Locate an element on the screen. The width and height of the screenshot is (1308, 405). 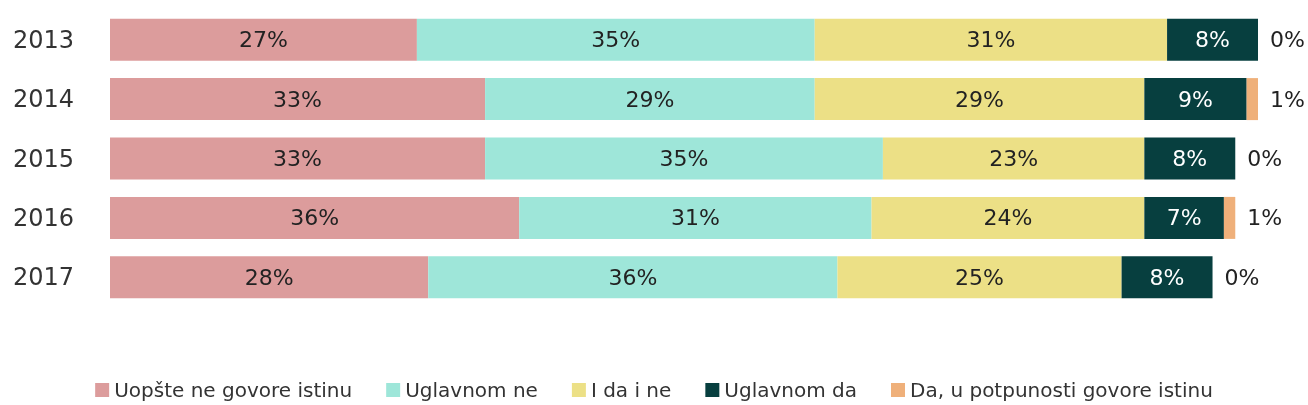
y-tick-label: 2015 is located at coordinates (43, 158).